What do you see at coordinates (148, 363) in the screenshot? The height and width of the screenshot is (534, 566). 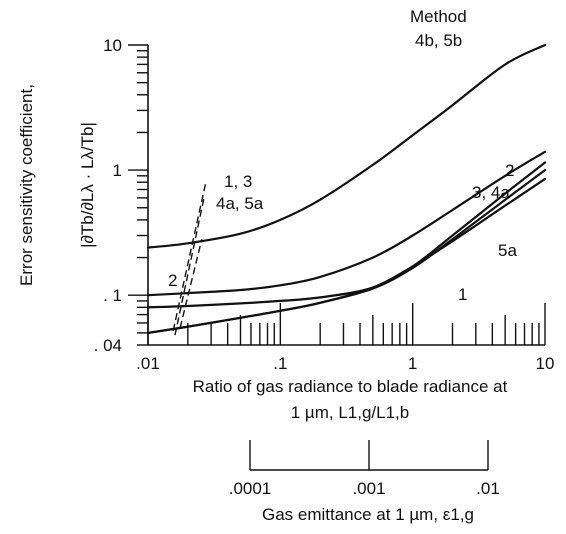 I see `x-tick-label: .01` at bounding box center [148, 363].